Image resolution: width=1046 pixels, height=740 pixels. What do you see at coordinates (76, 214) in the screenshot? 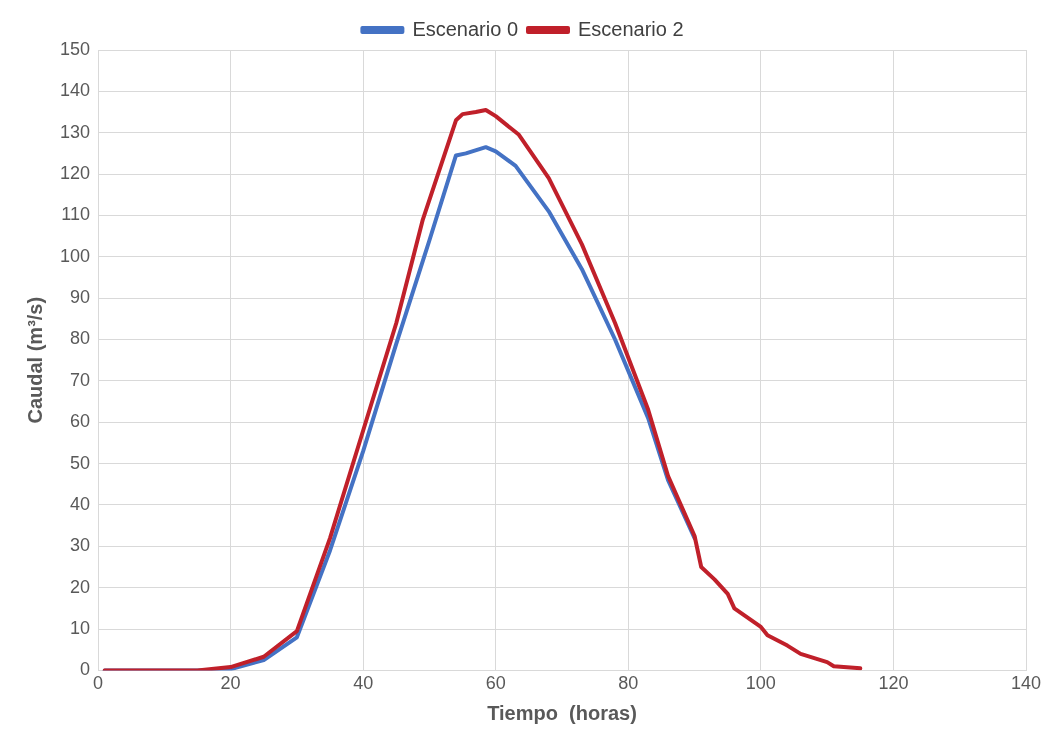
I see `y-tick-label: 110` at bounding box center [76, 214].